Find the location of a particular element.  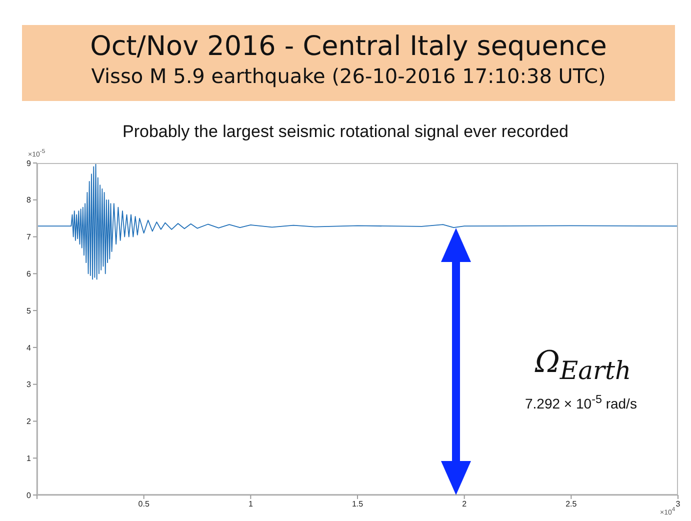

x-tick-label: 1.5 is located at coordinates (358, 504).